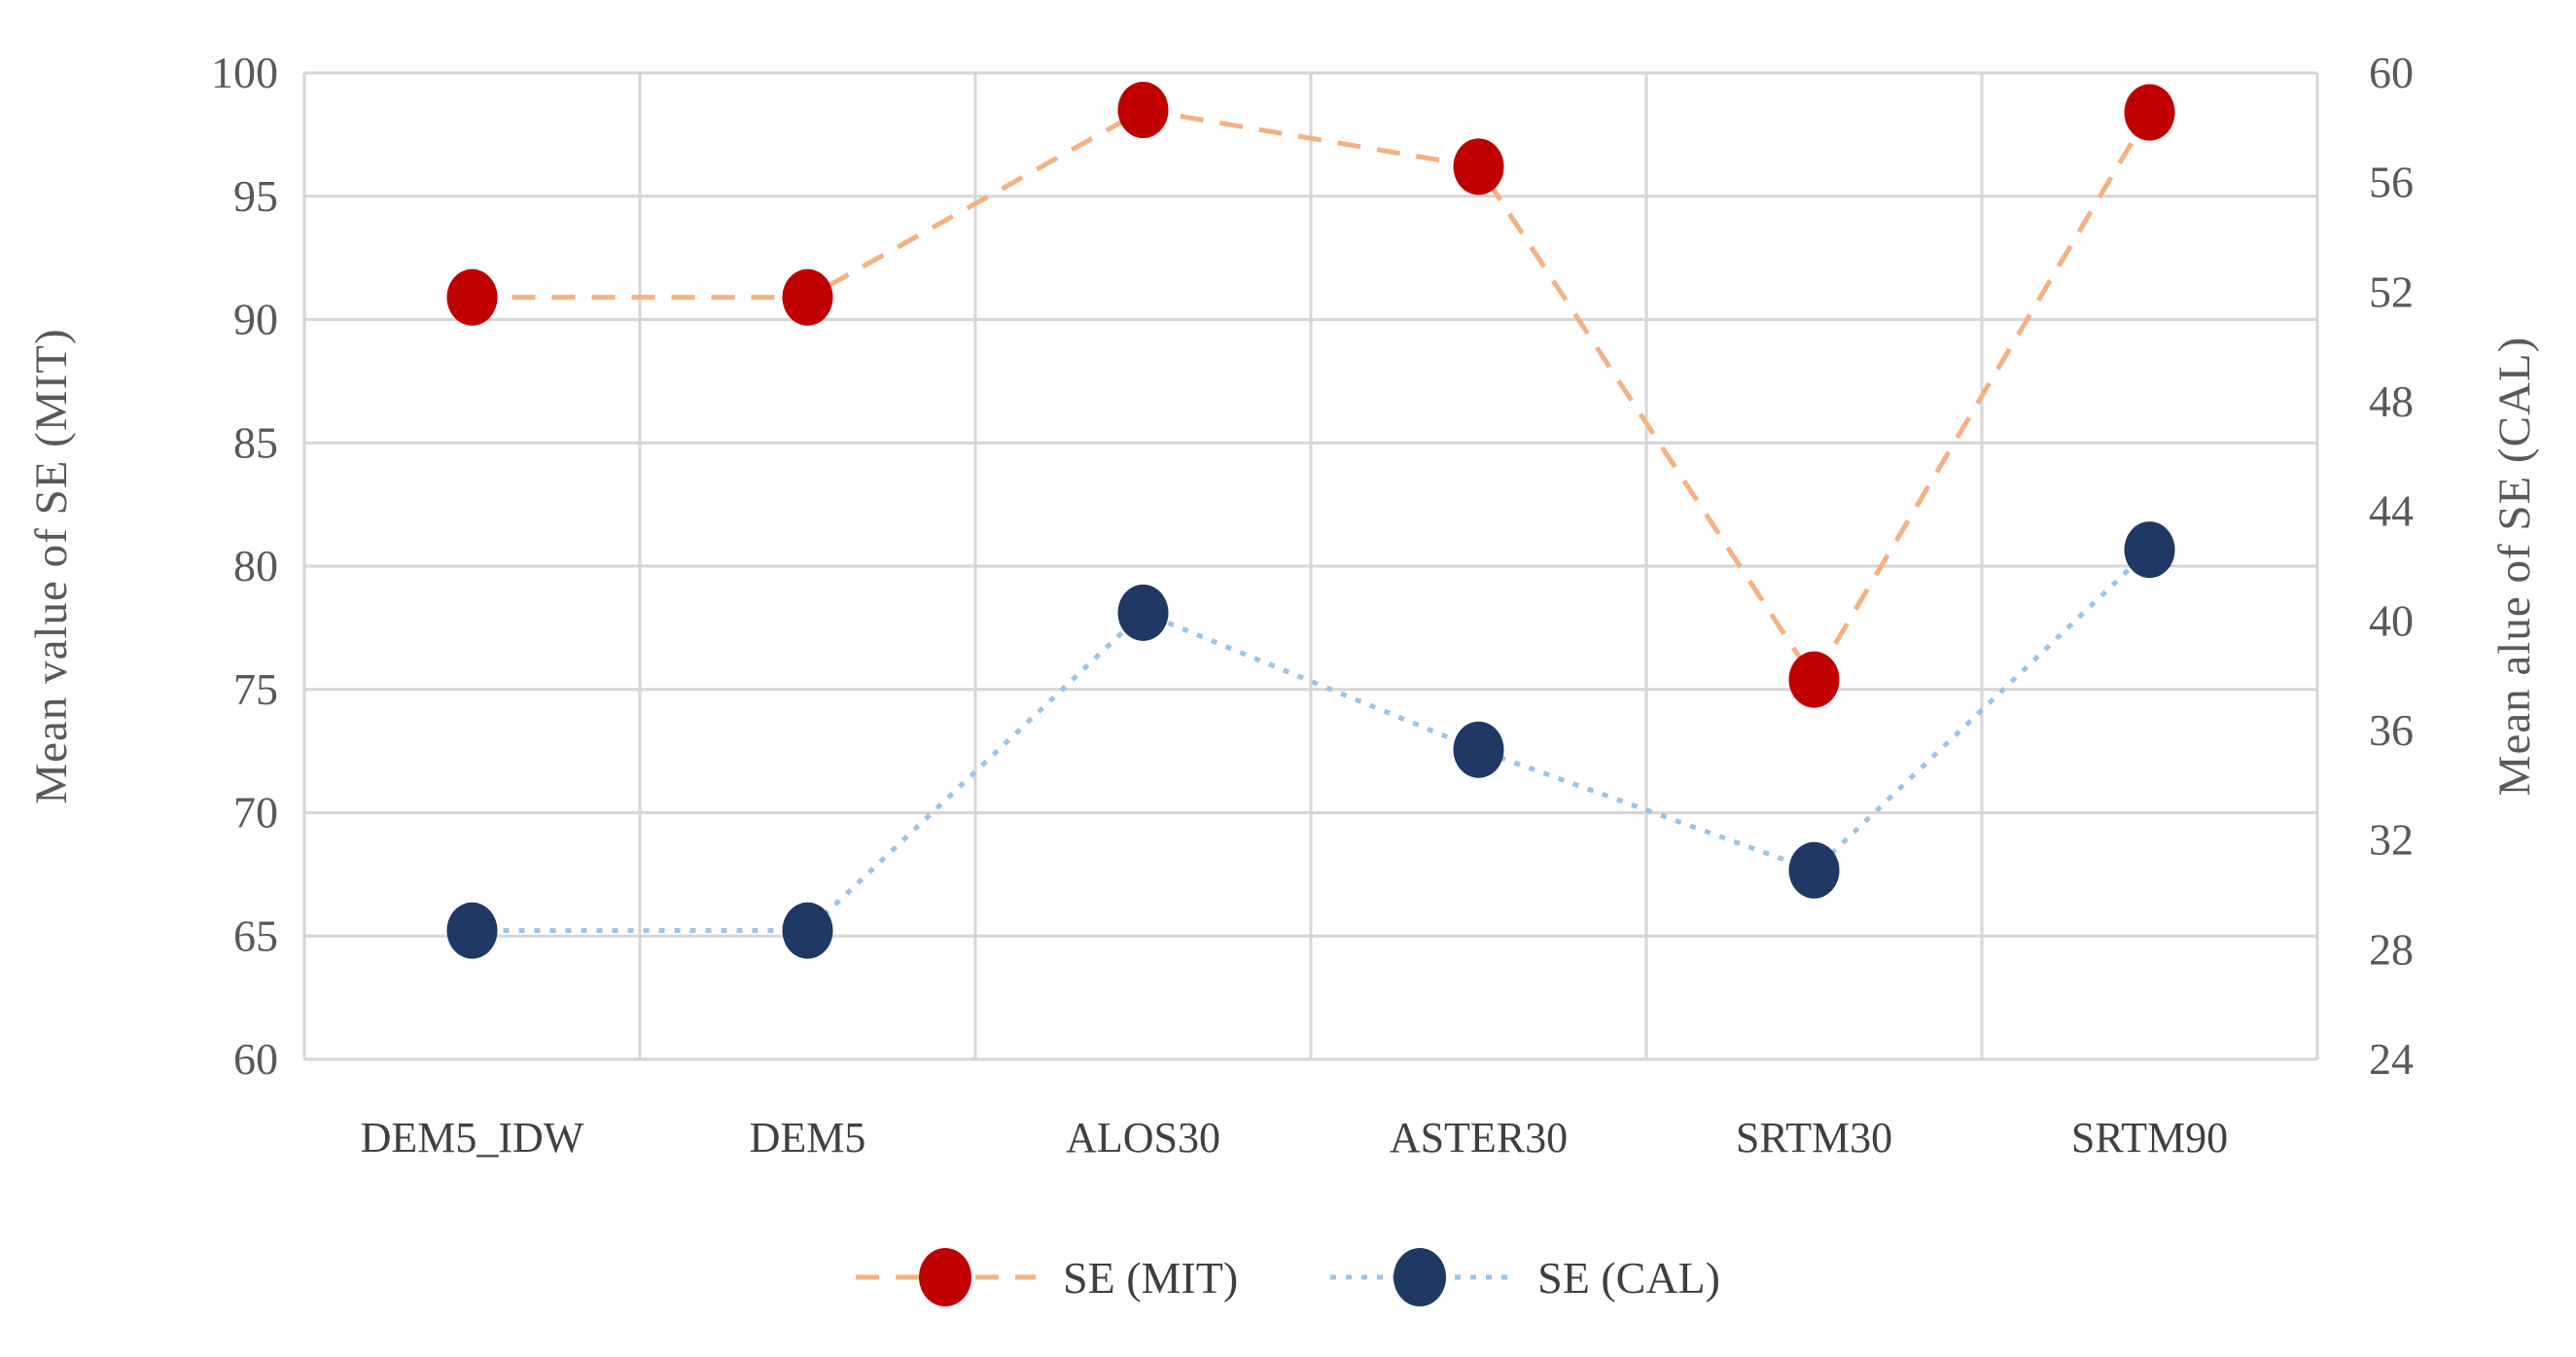  What do you see at coordinates (2391, 840) in the screenshot?
I see `right-axis-tick-label: 32` at bounding box center [2391, 840].